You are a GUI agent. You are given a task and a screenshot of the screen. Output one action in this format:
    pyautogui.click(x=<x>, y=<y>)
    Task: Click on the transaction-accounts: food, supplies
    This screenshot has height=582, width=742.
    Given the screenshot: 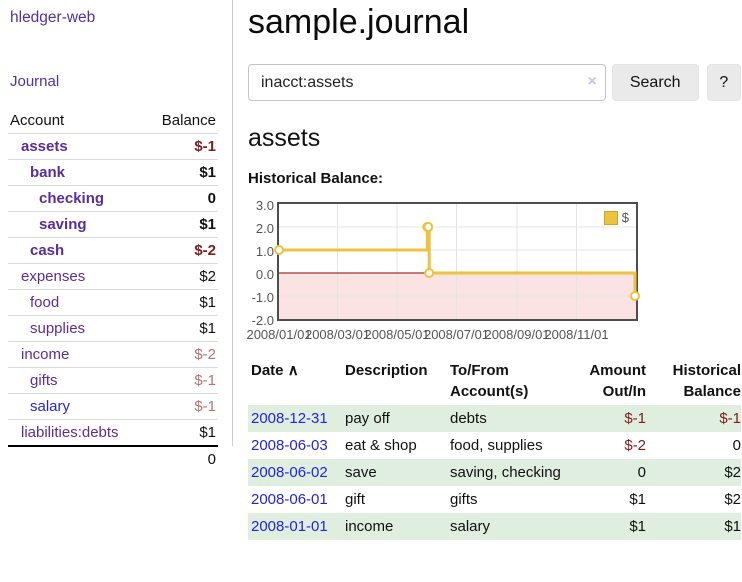 What is the action you would take?
    pyautogui.click(x=496, y=446)
    